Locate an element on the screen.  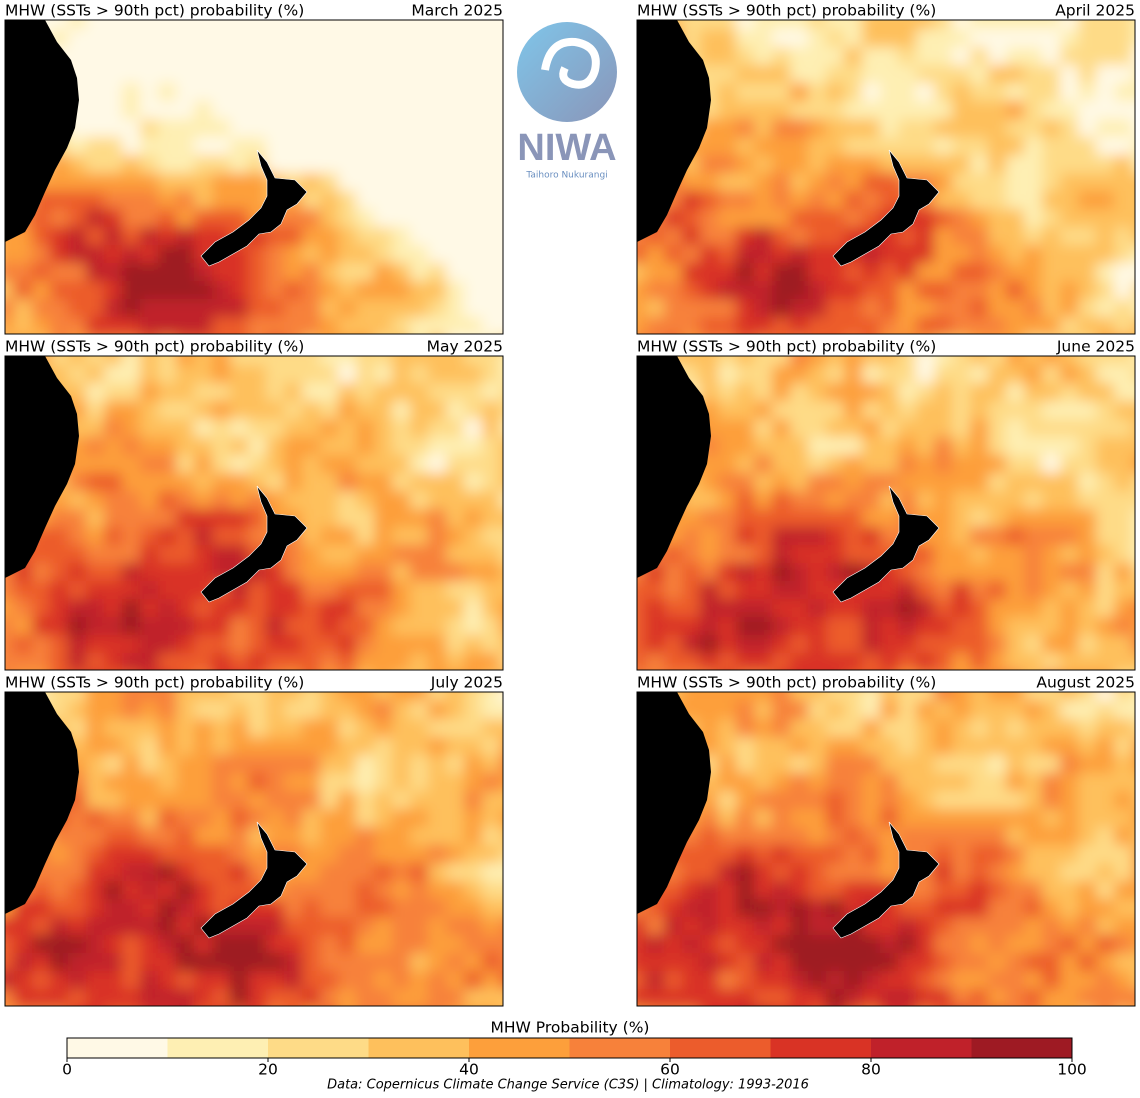
land-new-zealand is located at coordinates (254, 880).